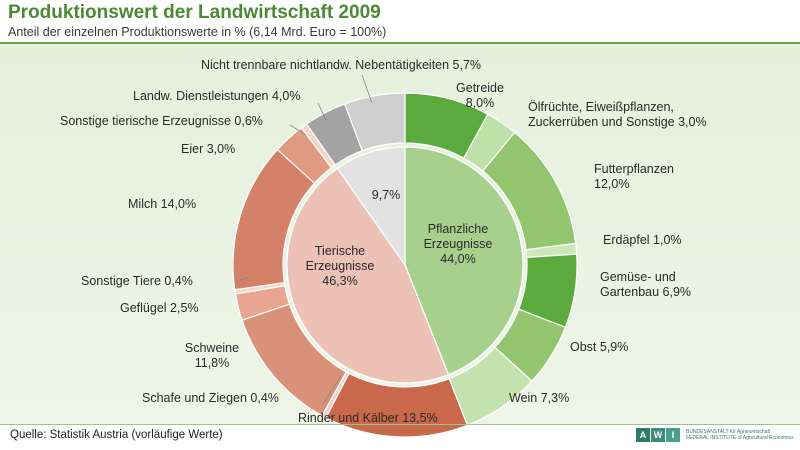  I want to click on outer-label-line: Gemüse- und, so click(638, 277).